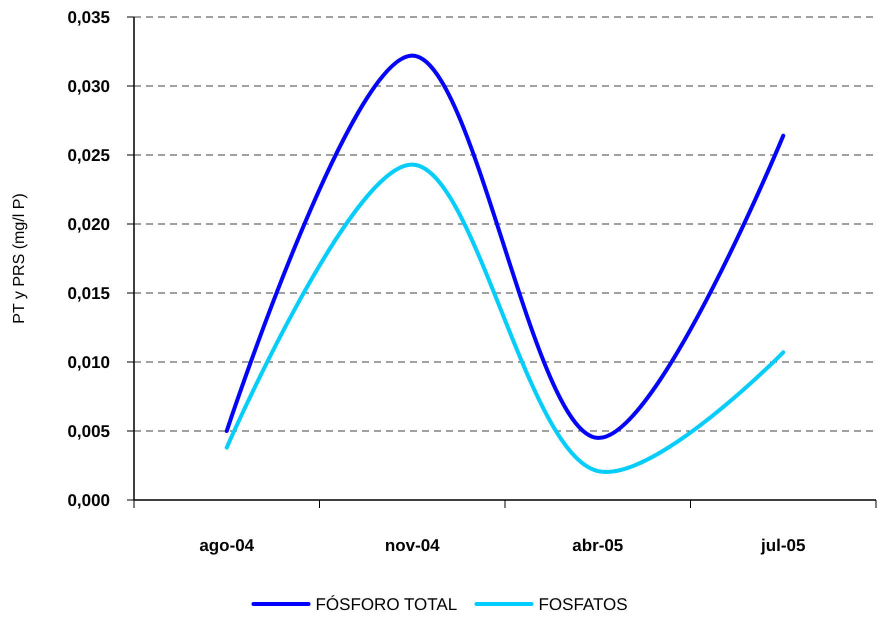  What do you see at coordinates (598, 545) in the screenshot?
I see `x-tick-label: abr-05` at bounding box center [598, 545].